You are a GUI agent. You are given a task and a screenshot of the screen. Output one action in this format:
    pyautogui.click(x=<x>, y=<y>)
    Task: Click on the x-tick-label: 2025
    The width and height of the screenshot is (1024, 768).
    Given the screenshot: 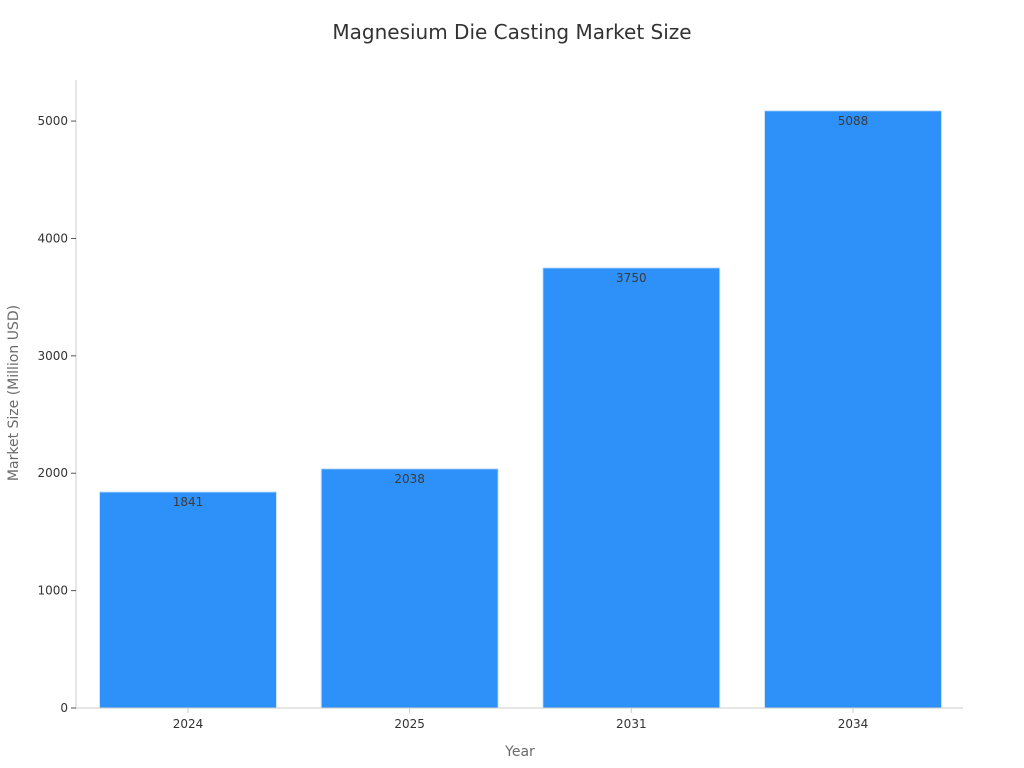 What is the action you would take?
    pyautogui.click(x=409, y=724)
    